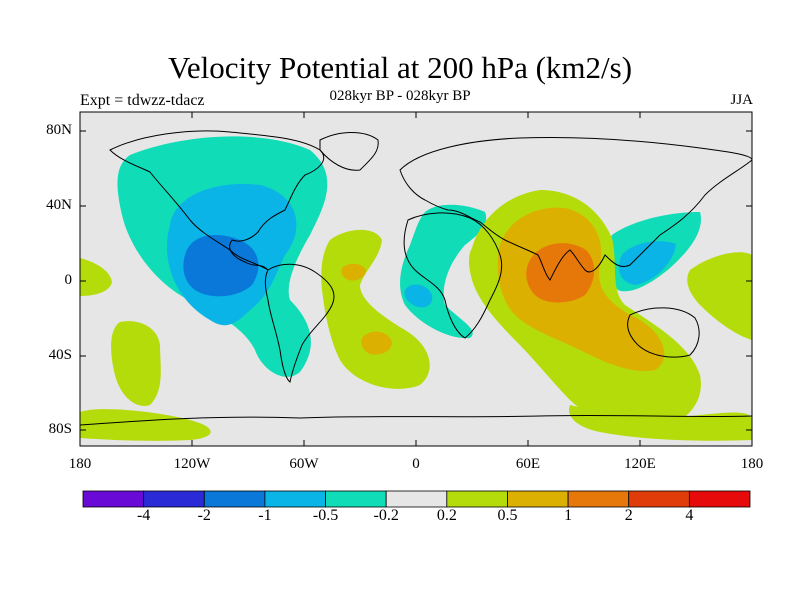  Describe the element at coordinates (418, 296) in the screenshot. I see `contour-neg-atlantic-inner` at that location.